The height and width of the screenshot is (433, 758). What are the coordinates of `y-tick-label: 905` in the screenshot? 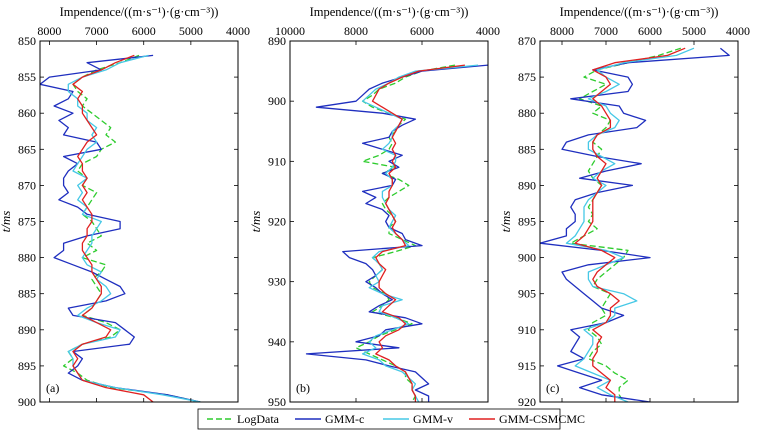 It's located at (527, 294).